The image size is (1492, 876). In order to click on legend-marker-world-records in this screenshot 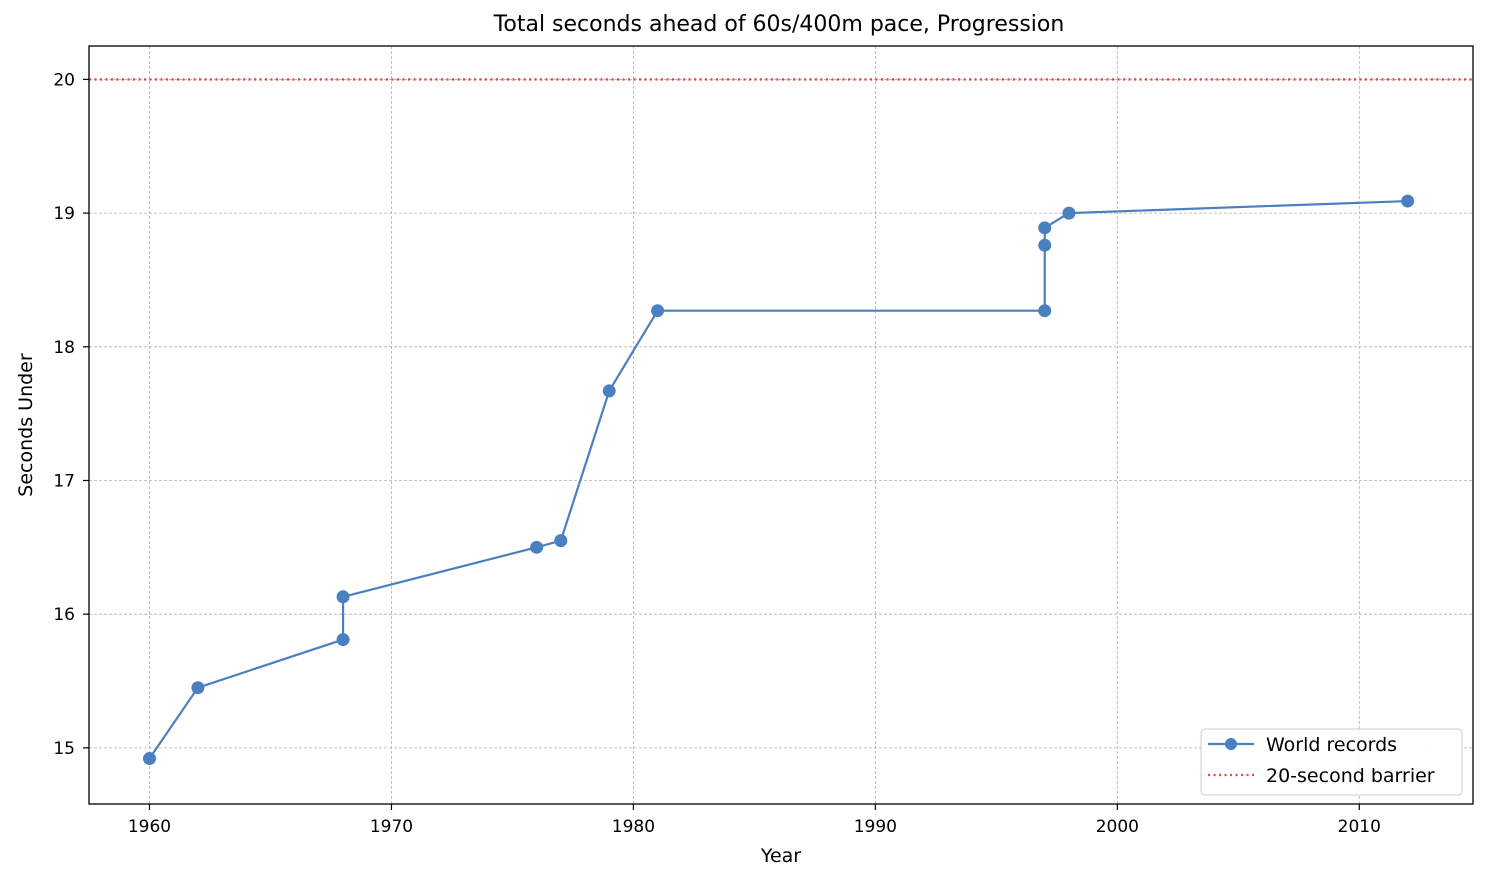, I will do `click(1231, 744)`.